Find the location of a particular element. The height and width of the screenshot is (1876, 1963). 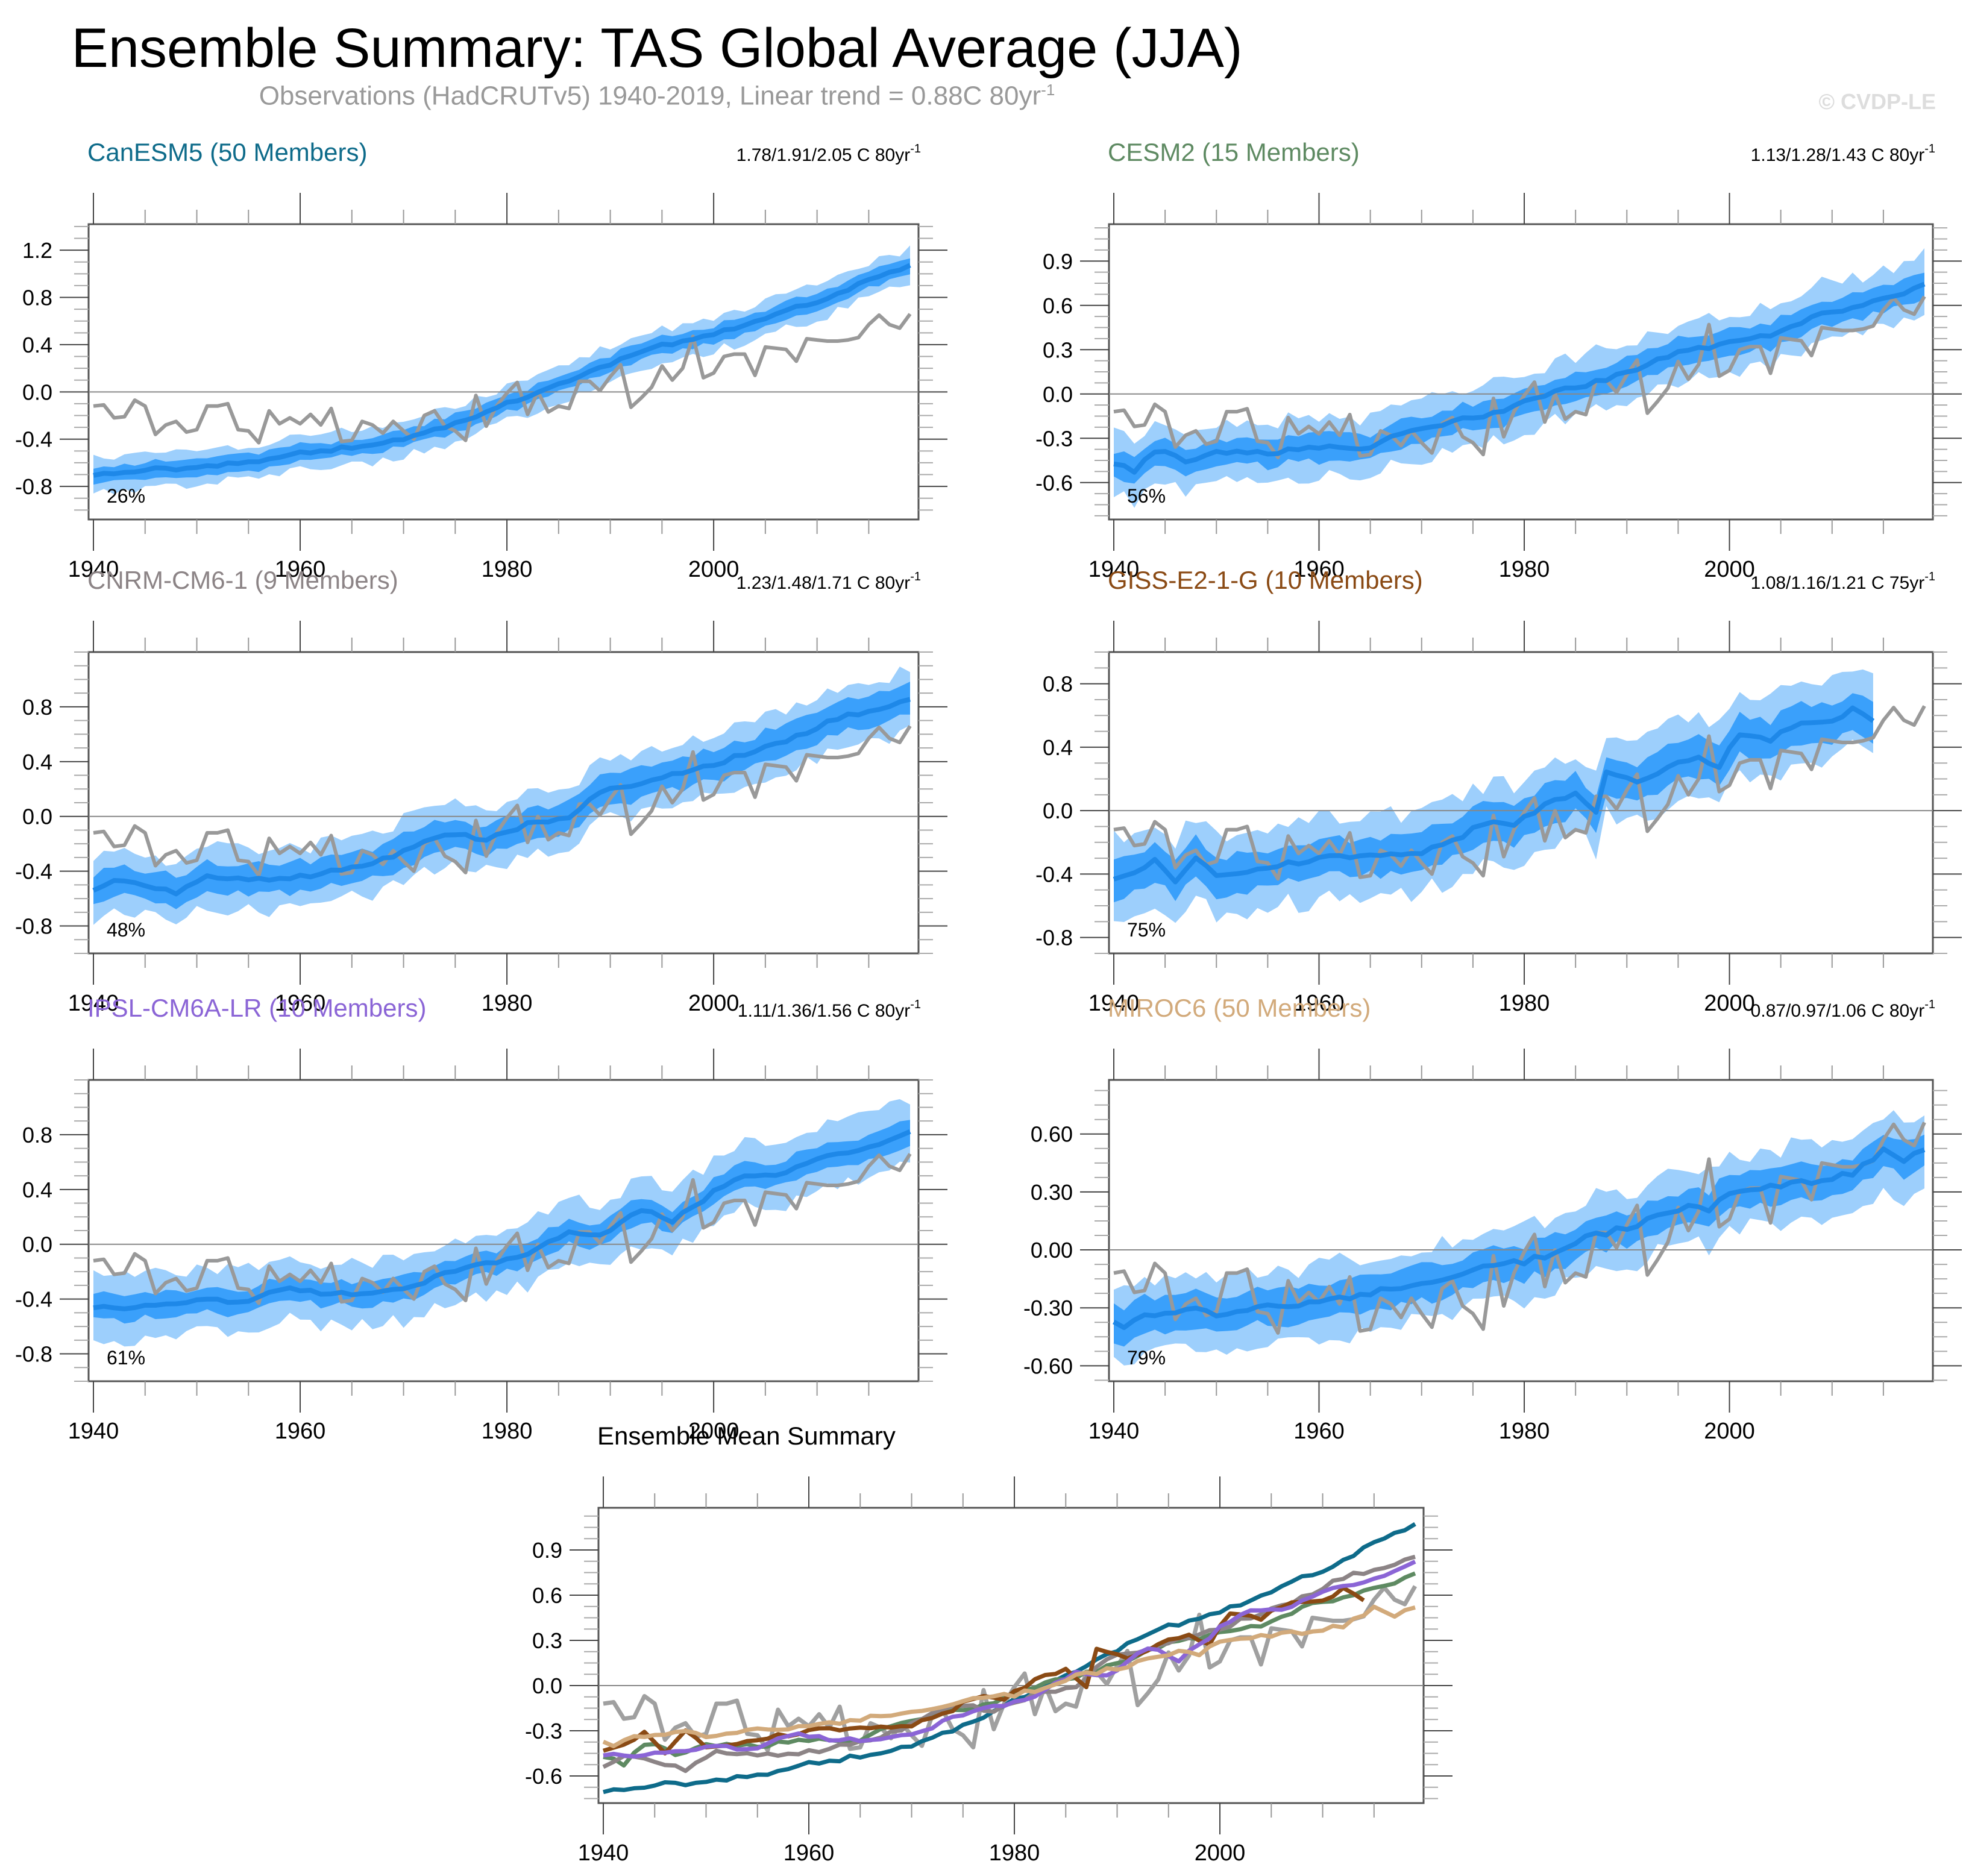

trend-label: 1.23/1.48/1.71 C 80yr-1 is located at coordinates (829, 581).